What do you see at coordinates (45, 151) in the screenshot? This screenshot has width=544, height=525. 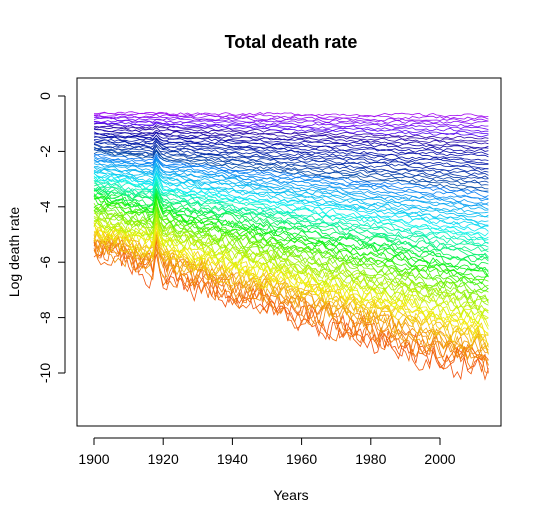 I see `y-tick-label: -2` at bounding box center [45, 151].